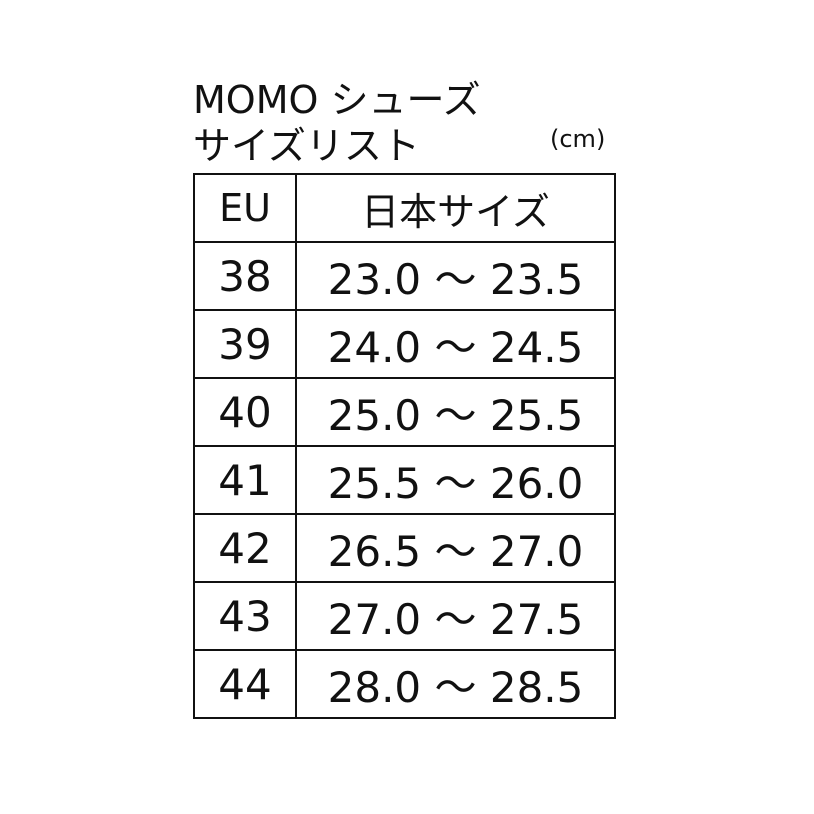 The image size is (814, 814). What do you see at coordinates (578, 139) in the screenshot?
I see `unit-label: (cm)` at bounding box center [578, 139].